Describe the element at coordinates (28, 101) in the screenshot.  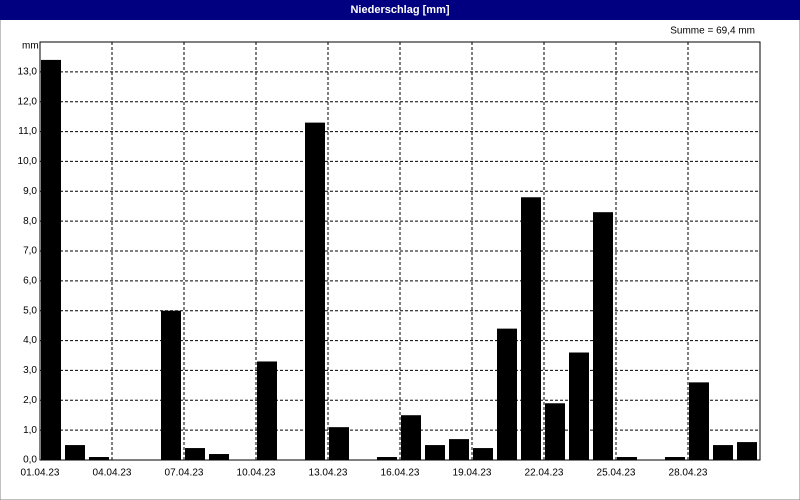
I see `y-tick-label: 12,0` at that location.